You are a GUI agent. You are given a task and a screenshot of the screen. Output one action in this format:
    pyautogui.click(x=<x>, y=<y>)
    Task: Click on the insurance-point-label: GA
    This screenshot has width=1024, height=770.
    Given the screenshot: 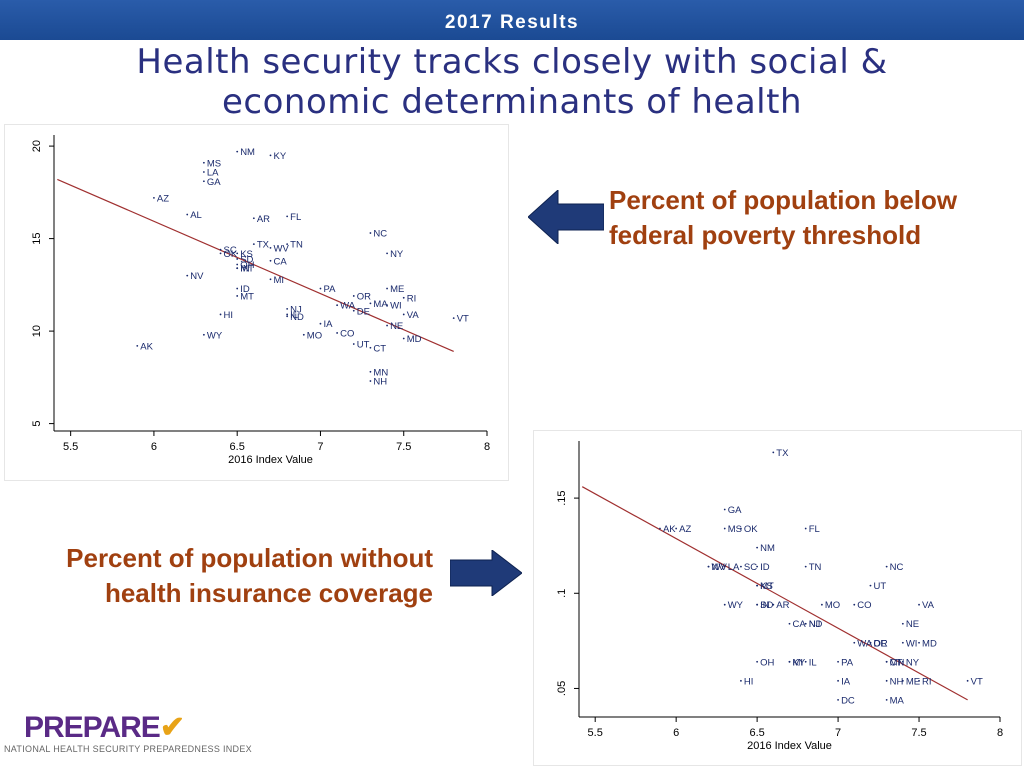 What is the action you would take?
    pyautogui.click(x=735, y=510)
    